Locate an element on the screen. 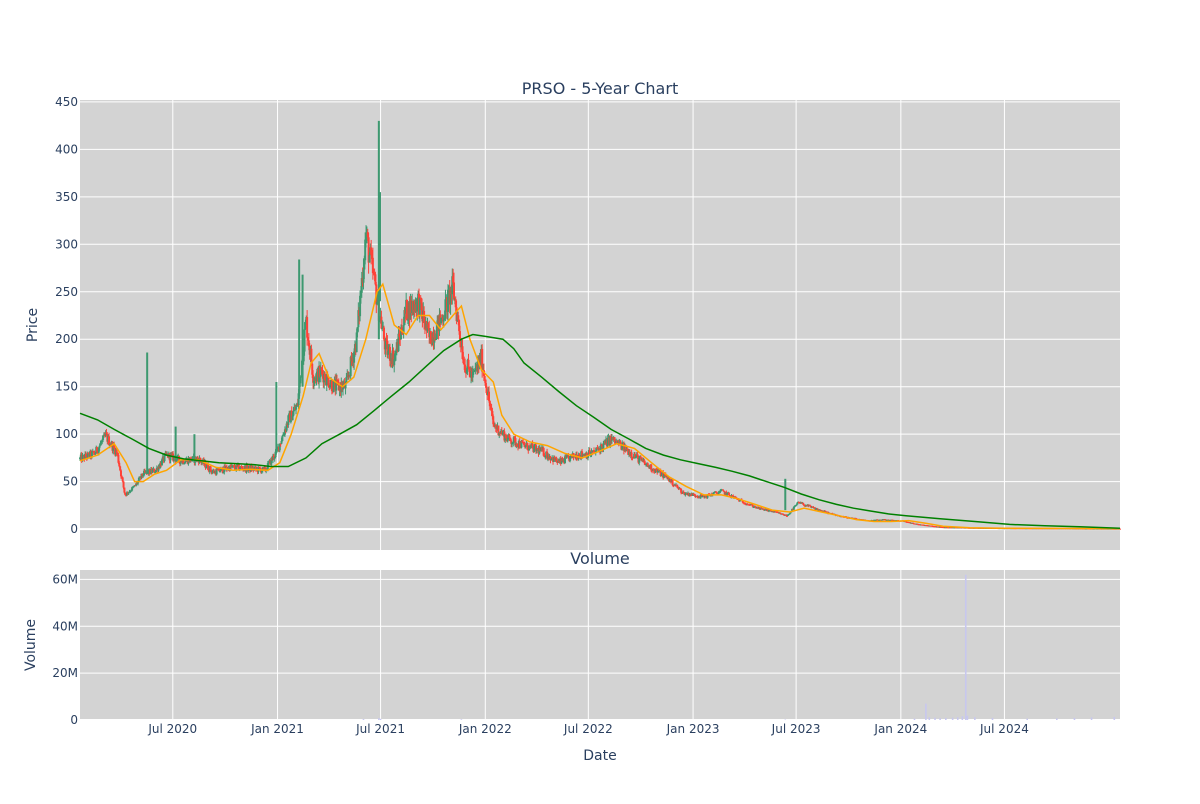 Image resolution: width=1200 pixels, height=804 pixels. price-y-tick-label: 250 is located at coordinates (66, 292).